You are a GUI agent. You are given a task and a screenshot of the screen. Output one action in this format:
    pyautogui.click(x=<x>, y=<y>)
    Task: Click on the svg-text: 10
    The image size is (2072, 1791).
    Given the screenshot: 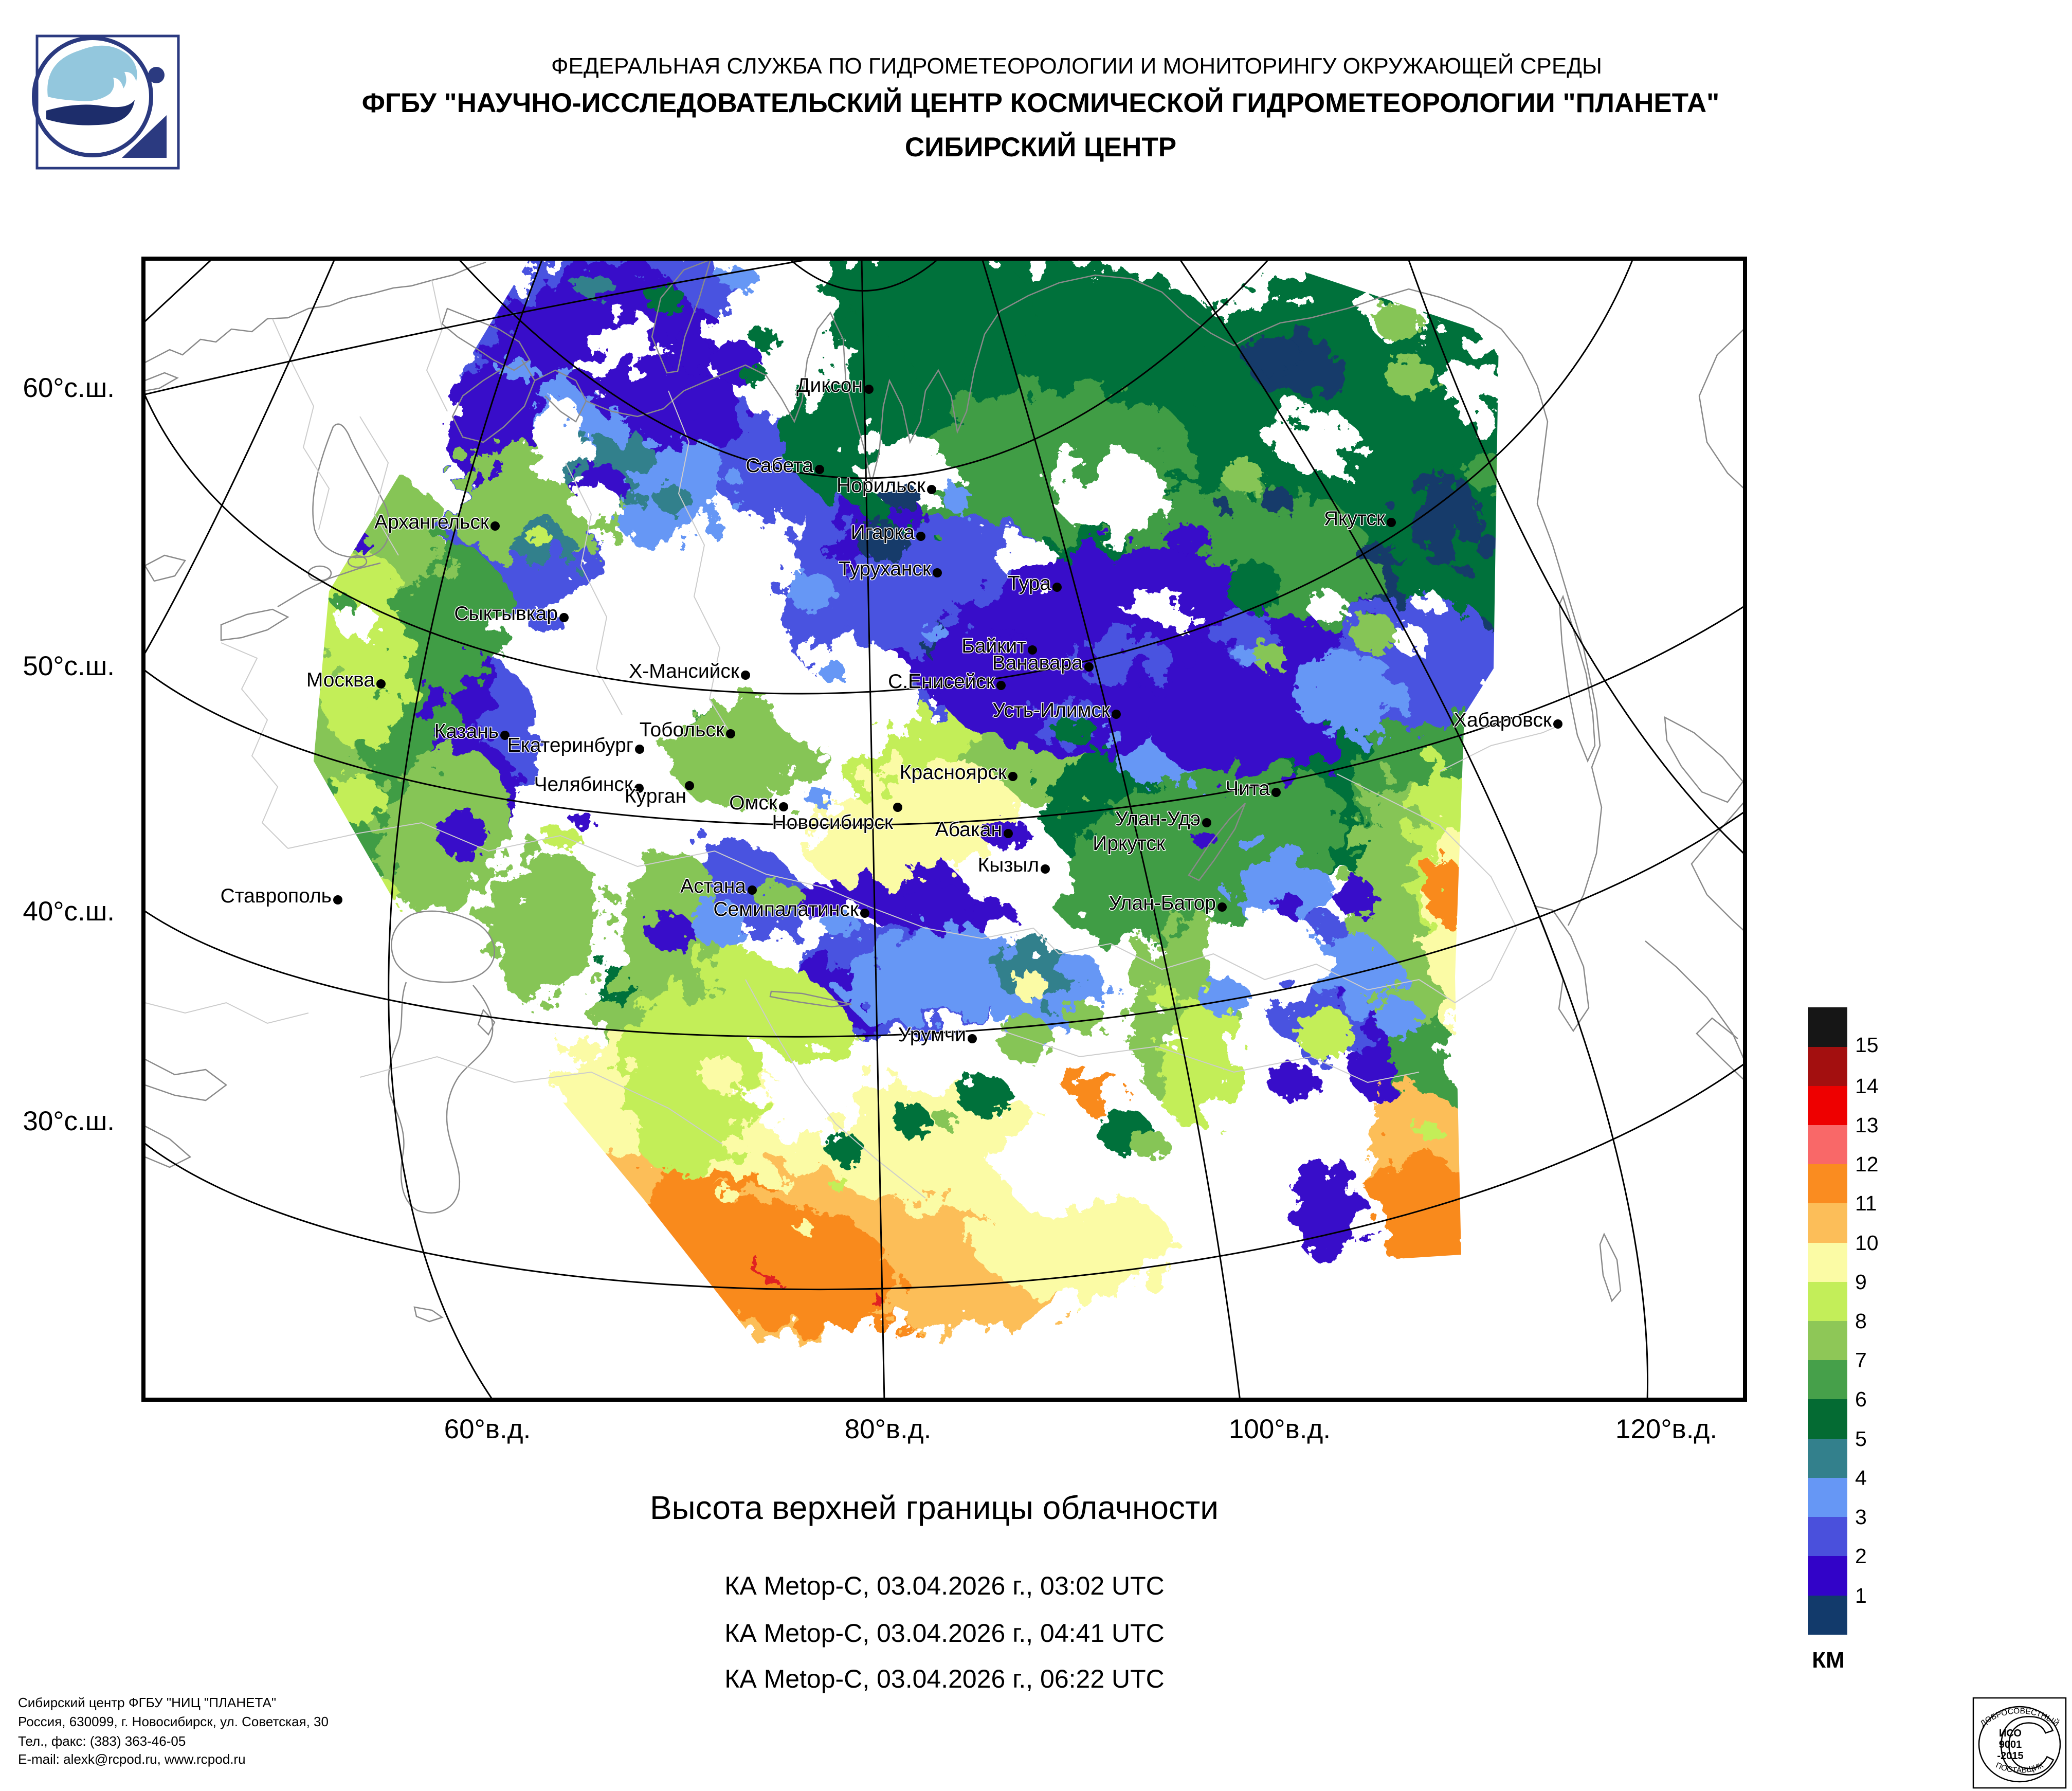 What is the action you would take?
    pyautogui.click(x=1867, y=1243)
    